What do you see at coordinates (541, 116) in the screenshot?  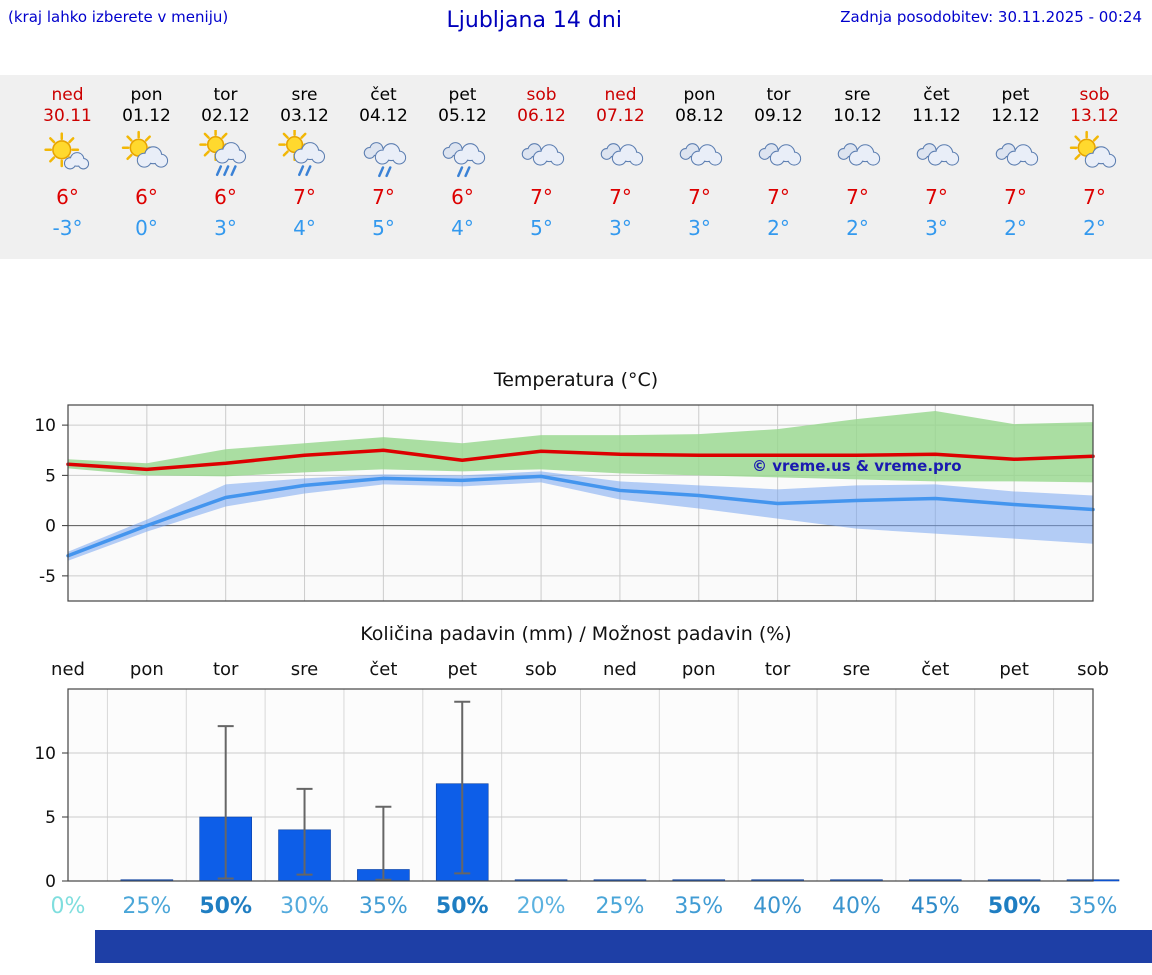 I see `day-date: 06.12` at bounding box center [541, 116].